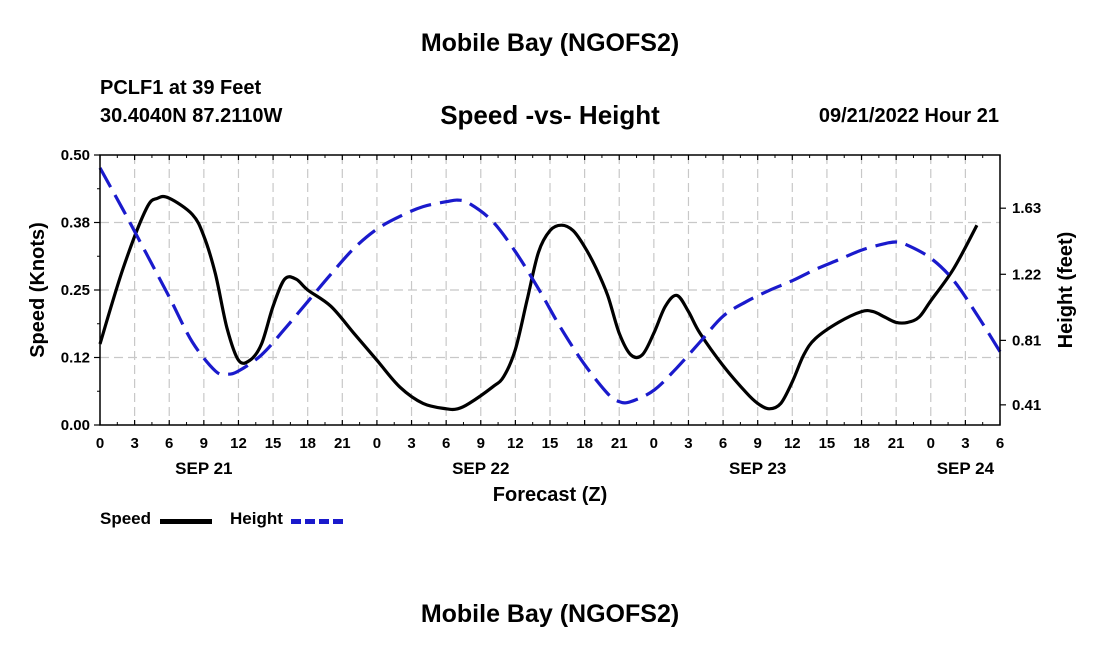  What do you see at coordinates (1026, 208) in the screenshot?
I see `y2-tick-label: 1.63` at bounding box center [1026, 208].